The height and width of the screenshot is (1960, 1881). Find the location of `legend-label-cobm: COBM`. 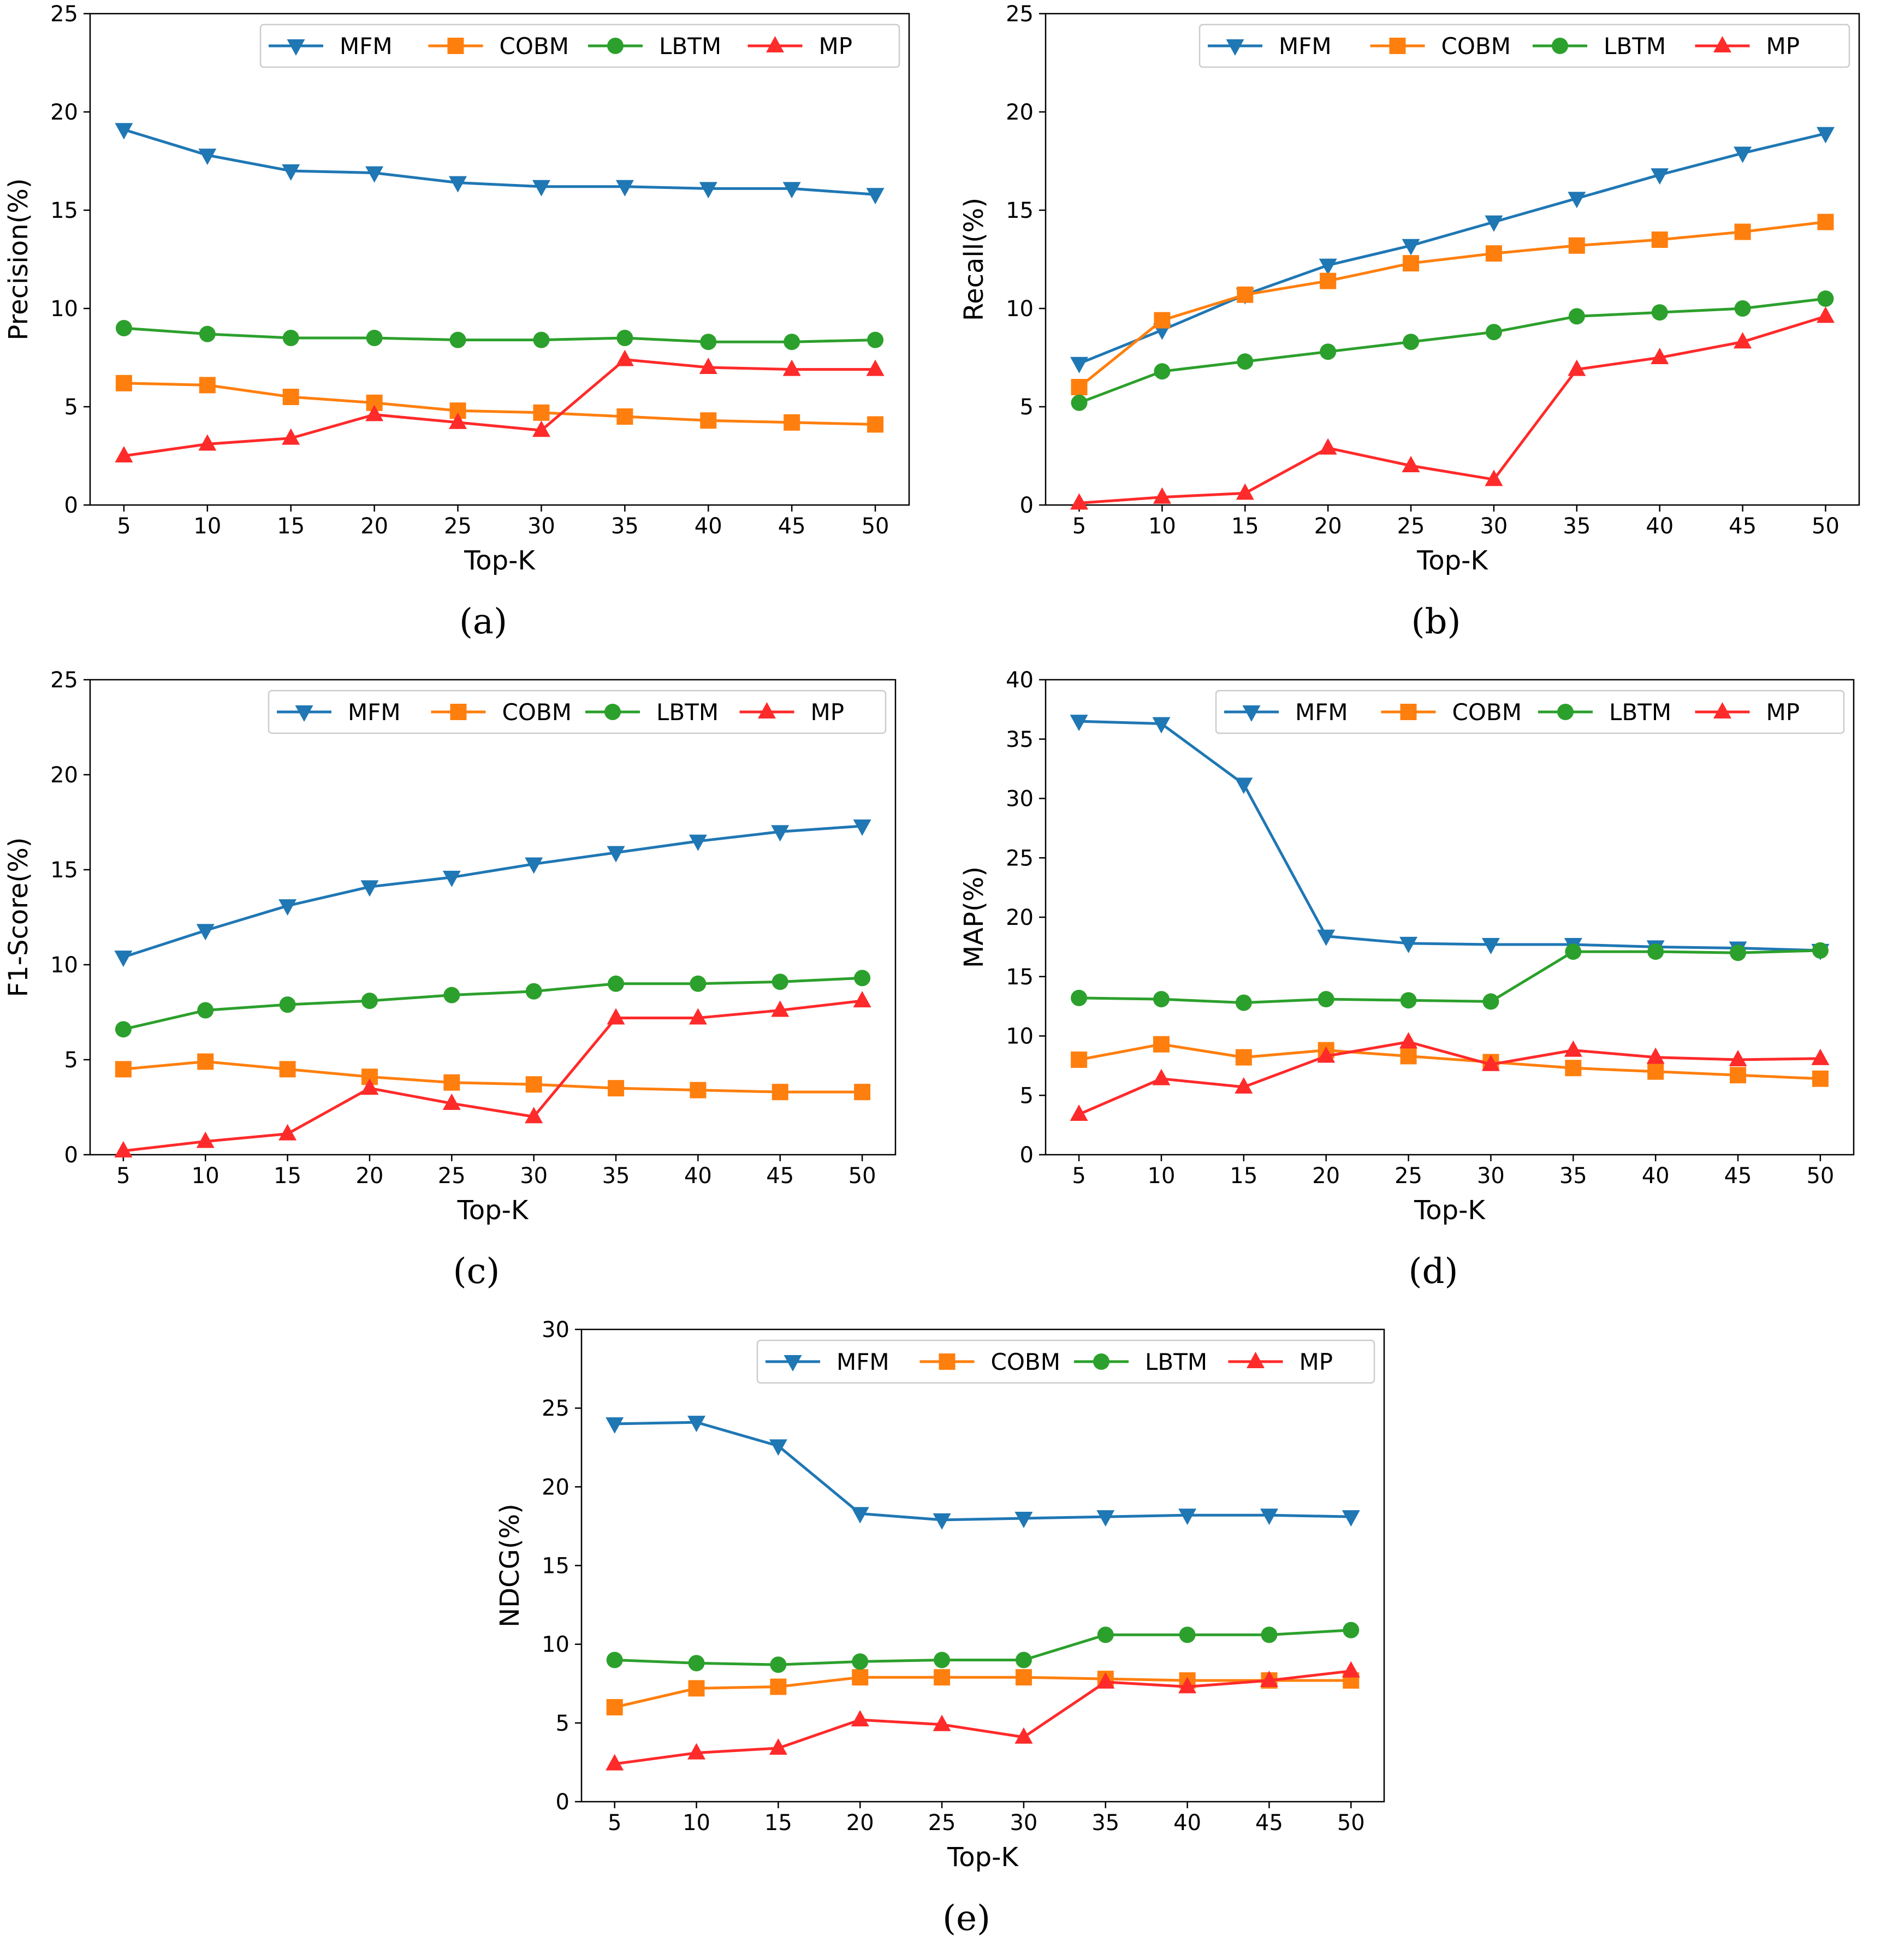

legend-label-cobm: COBM is located at coordinates (1487, 712).